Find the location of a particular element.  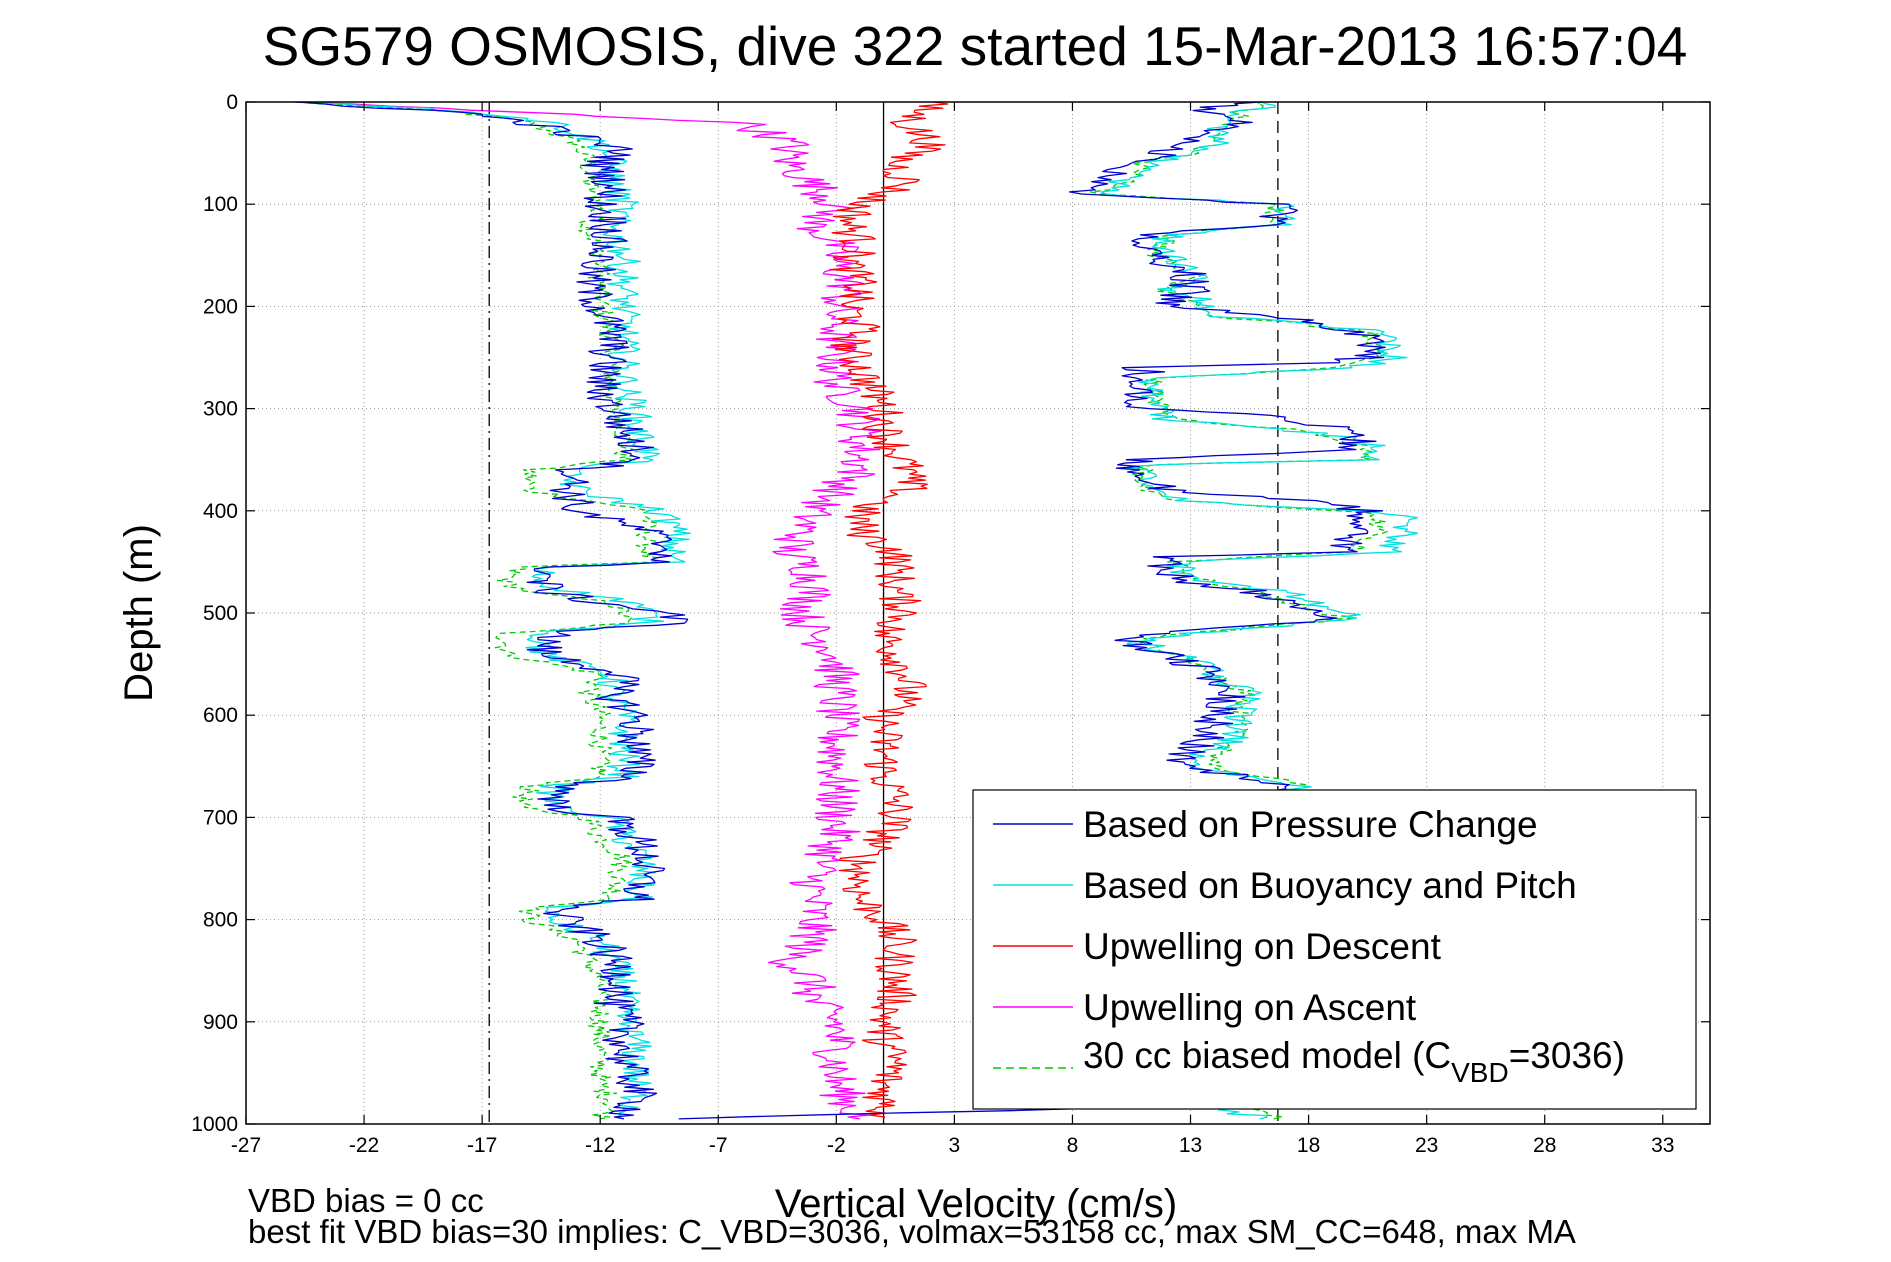

y-tick-label: 300 is located at coordinates (220, 409).